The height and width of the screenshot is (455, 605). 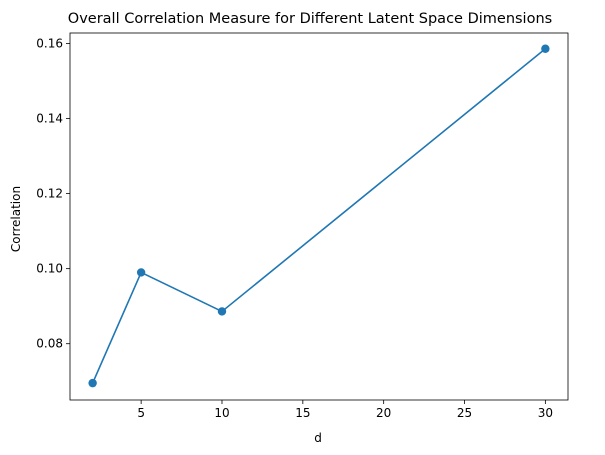 I want to click on x-tick-label: 30, so click(x=545, y=413).